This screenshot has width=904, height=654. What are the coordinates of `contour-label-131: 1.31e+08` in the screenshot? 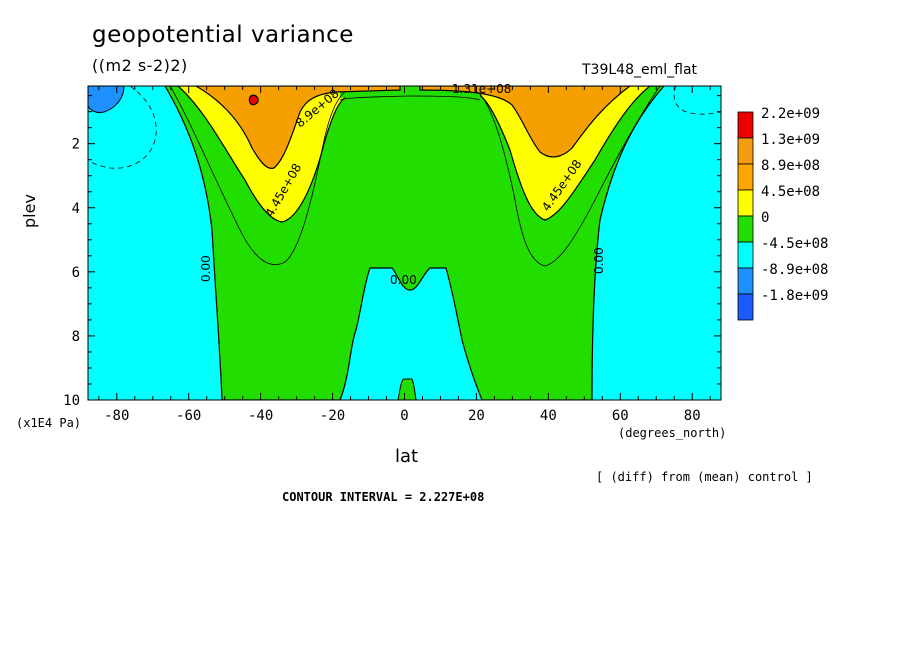 It's located at (481, 89).